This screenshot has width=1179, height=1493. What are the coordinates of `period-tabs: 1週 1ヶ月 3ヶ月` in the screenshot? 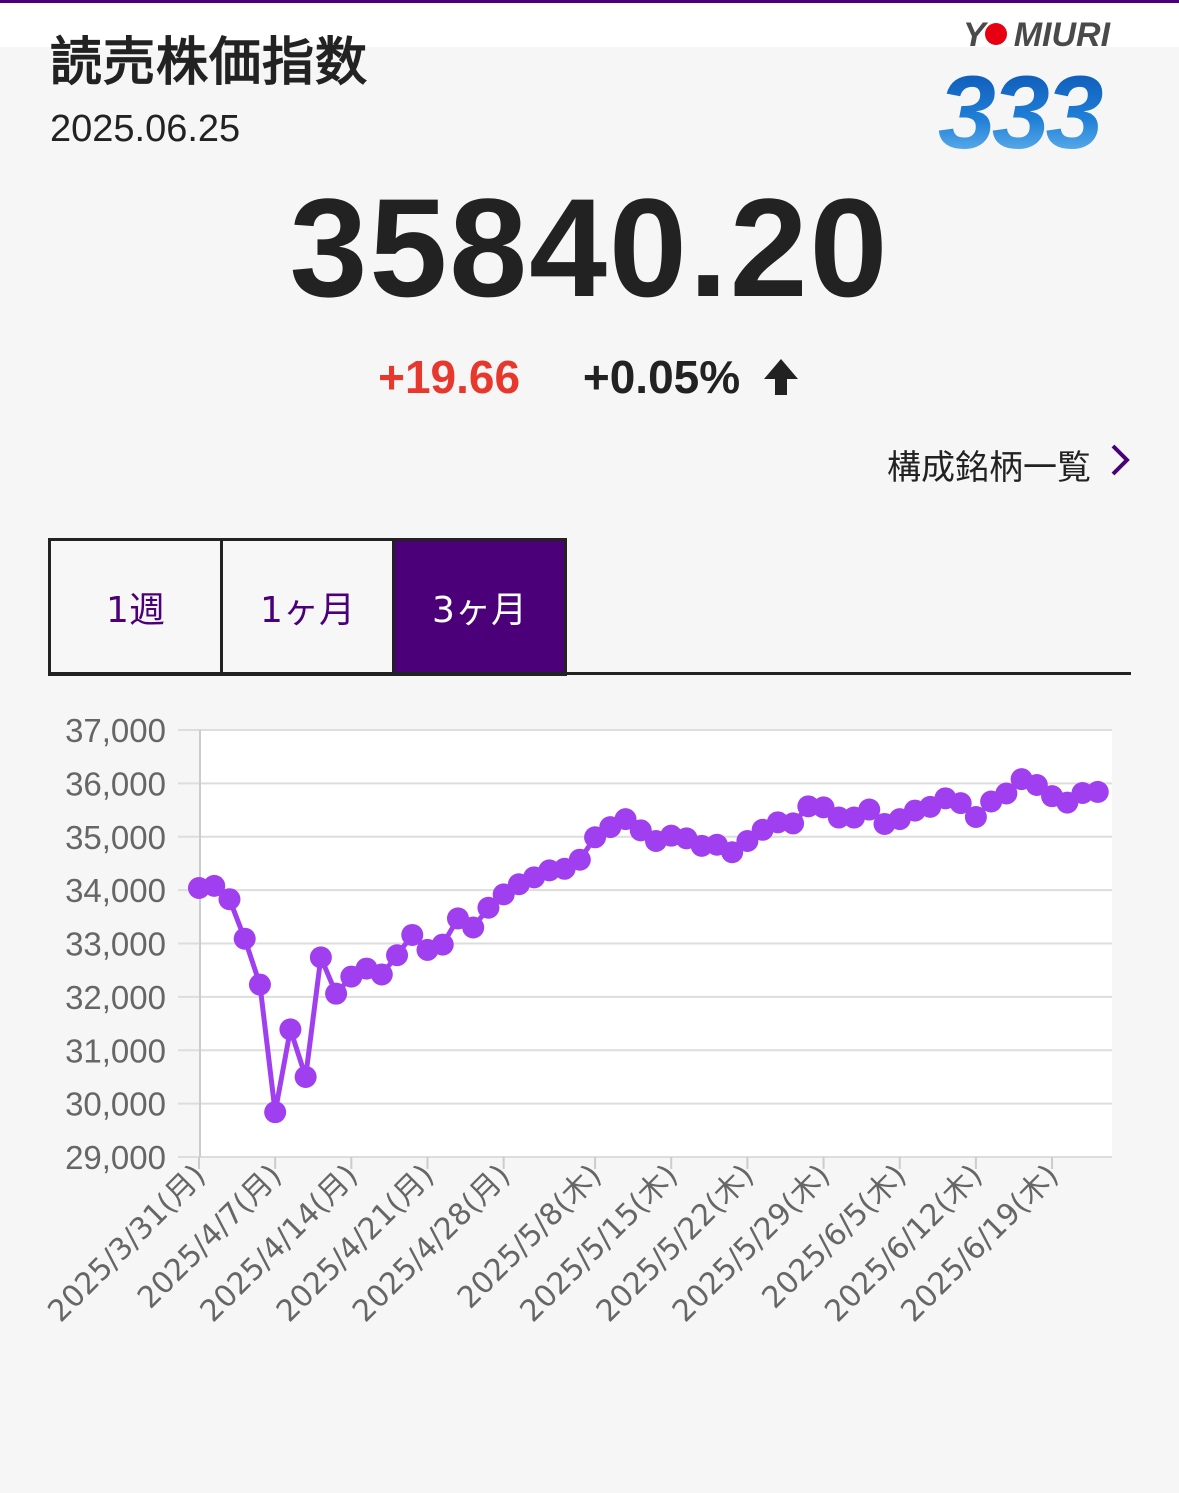 It's located at (307, 607).